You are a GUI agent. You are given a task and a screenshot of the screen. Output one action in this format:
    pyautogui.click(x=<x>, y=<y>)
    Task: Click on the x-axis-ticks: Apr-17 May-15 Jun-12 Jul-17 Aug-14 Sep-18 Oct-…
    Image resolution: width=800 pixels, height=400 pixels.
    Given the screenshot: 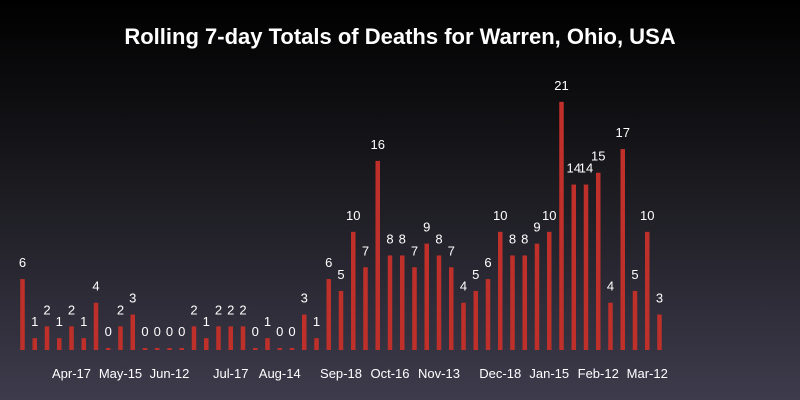 What is the action you would take?
    pyautogui.click(x=360, y=373)
    